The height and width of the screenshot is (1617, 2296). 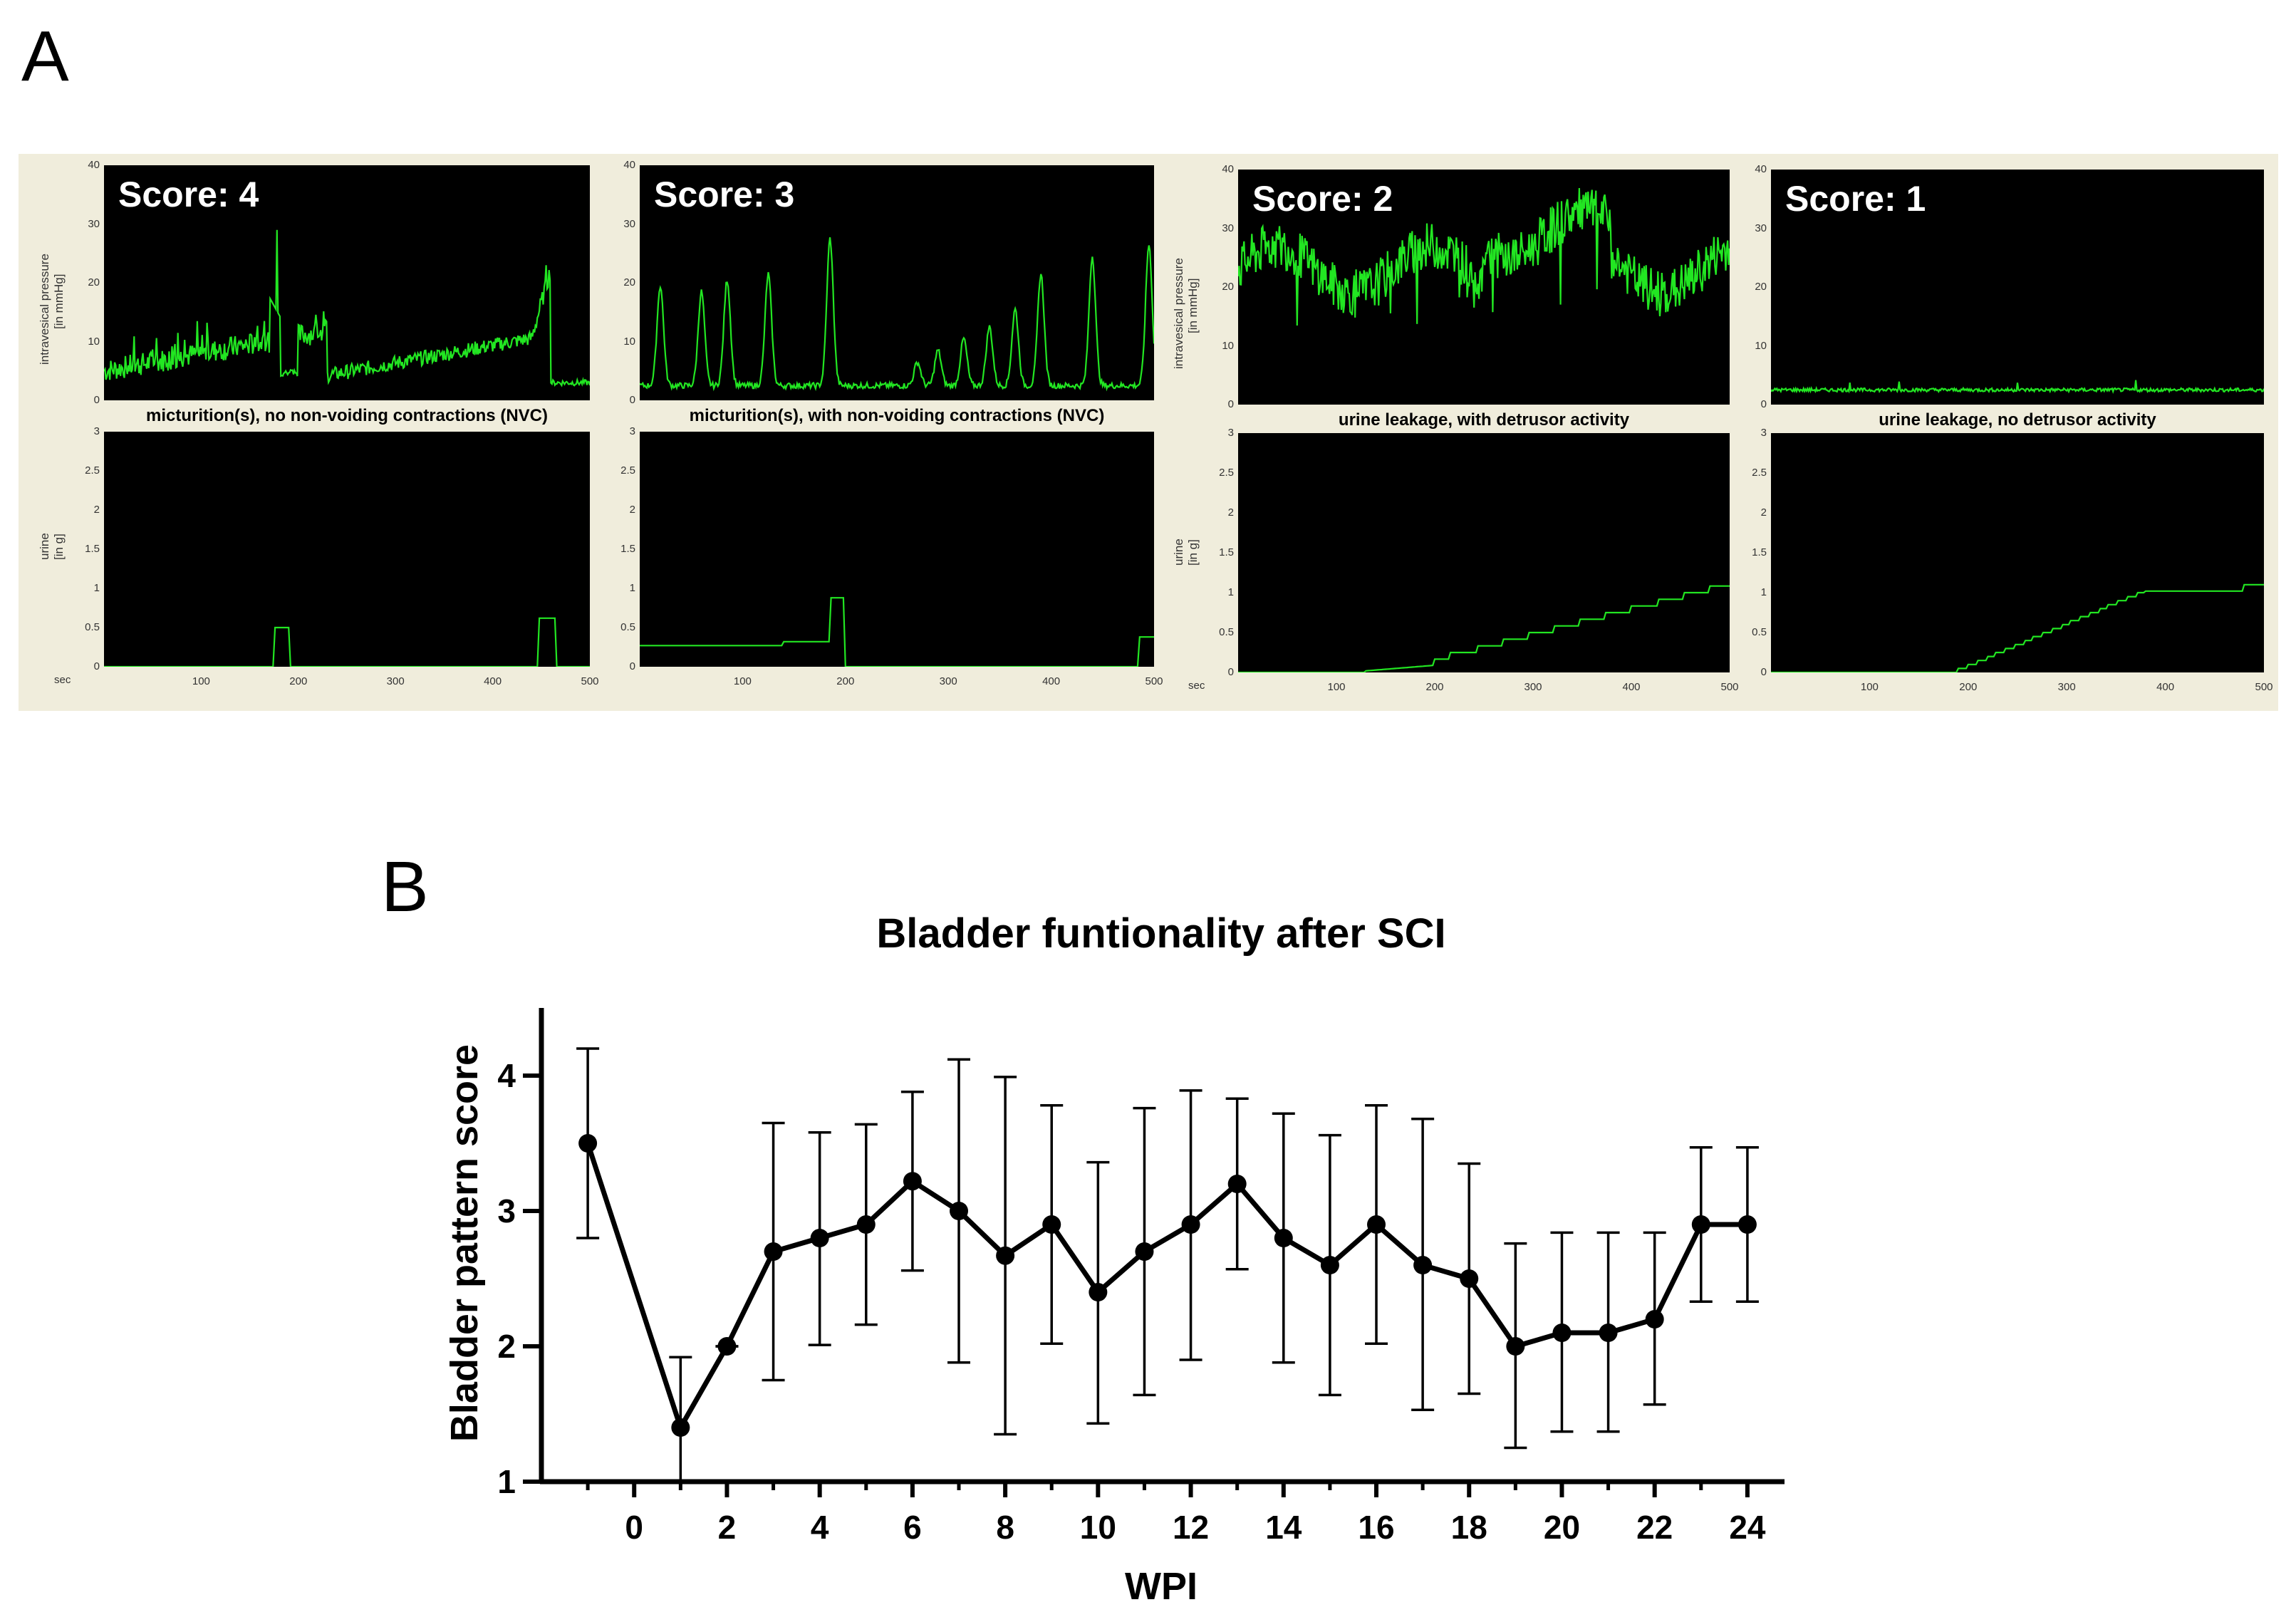 What do you see at coordinates (96, 666) in the screenshot?
I see `urine-y-tick: 0` at bounding box center [96, 666].